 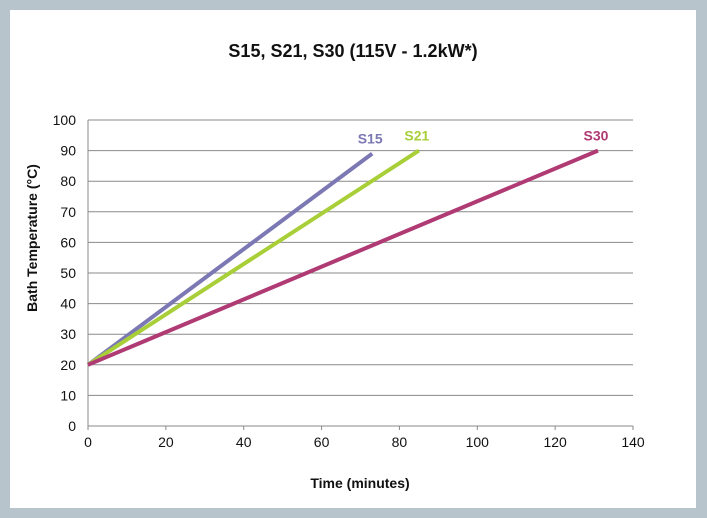 I want to click on y-tick-label: 50, so click(x=68, y=273).